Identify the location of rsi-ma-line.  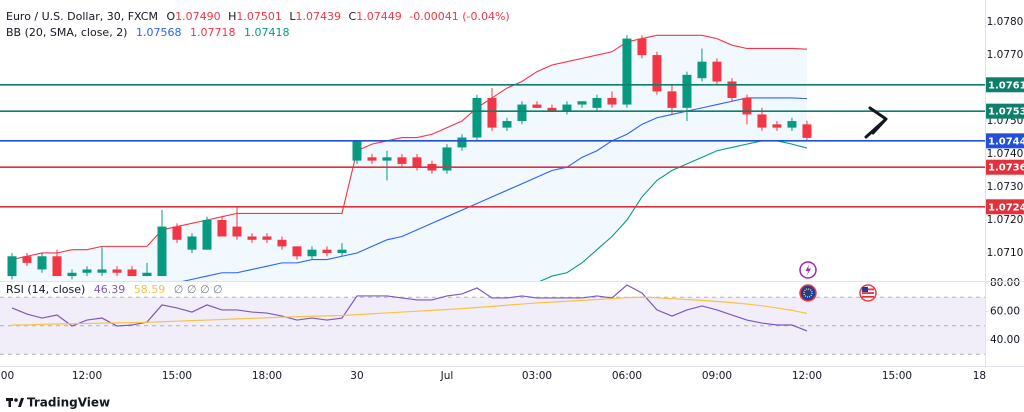
(410, 311).